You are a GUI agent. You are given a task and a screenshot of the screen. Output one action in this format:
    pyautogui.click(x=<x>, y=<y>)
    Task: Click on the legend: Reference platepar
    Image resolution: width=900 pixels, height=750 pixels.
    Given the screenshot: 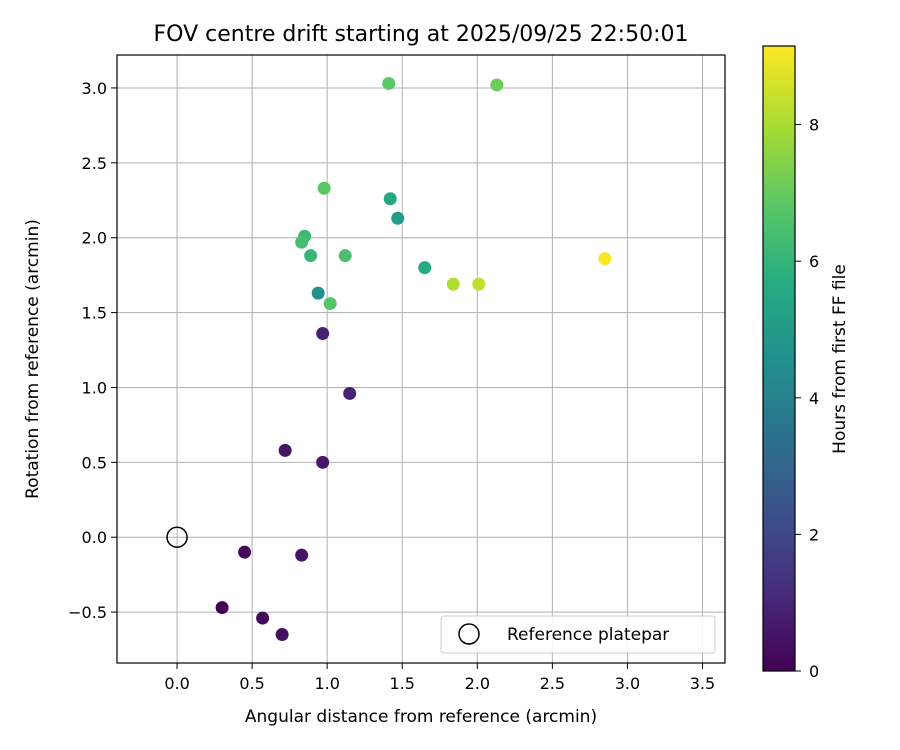 What is the action you would take?
    pyautogui.click(x=578, y=634)
    